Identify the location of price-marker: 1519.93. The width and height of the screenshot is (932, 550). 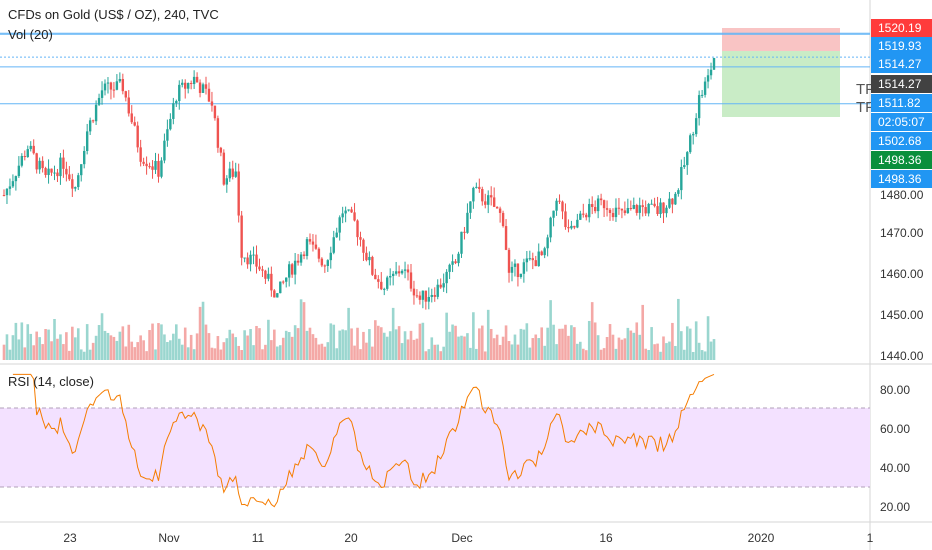
(901, 46).